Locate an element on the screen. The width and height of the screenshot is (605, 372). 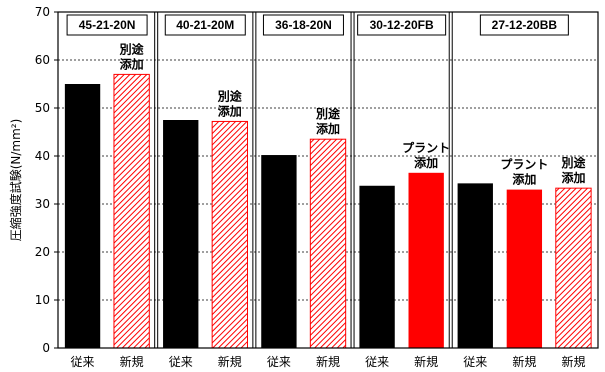
group-label: 30-12-20FB is located at coordinates (402, 25).